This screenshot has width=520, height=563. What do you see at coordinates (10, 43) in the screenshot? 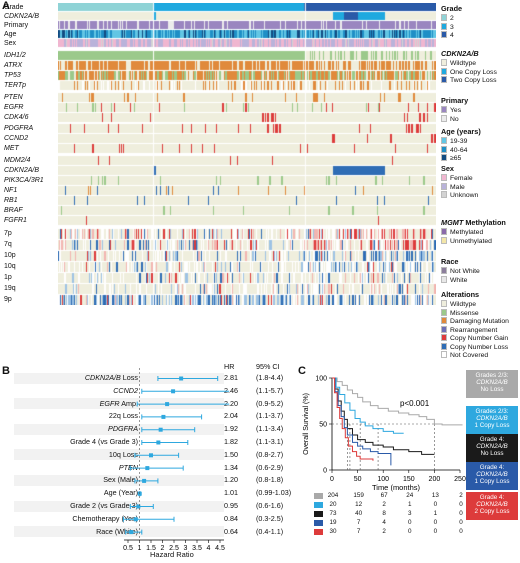
I see `oncoprint-row-label: Sex` at bounding box center [10, 43].